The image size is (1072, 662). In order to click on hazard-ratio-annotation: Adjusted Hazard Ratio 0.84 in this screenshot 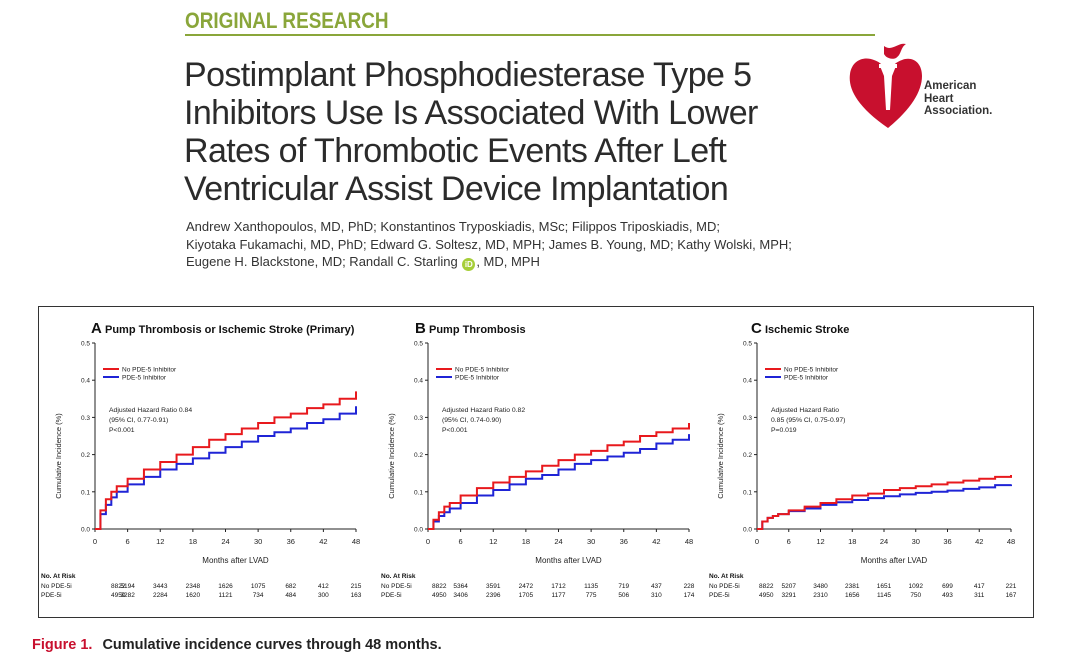, I will do `click(150, 410)`.